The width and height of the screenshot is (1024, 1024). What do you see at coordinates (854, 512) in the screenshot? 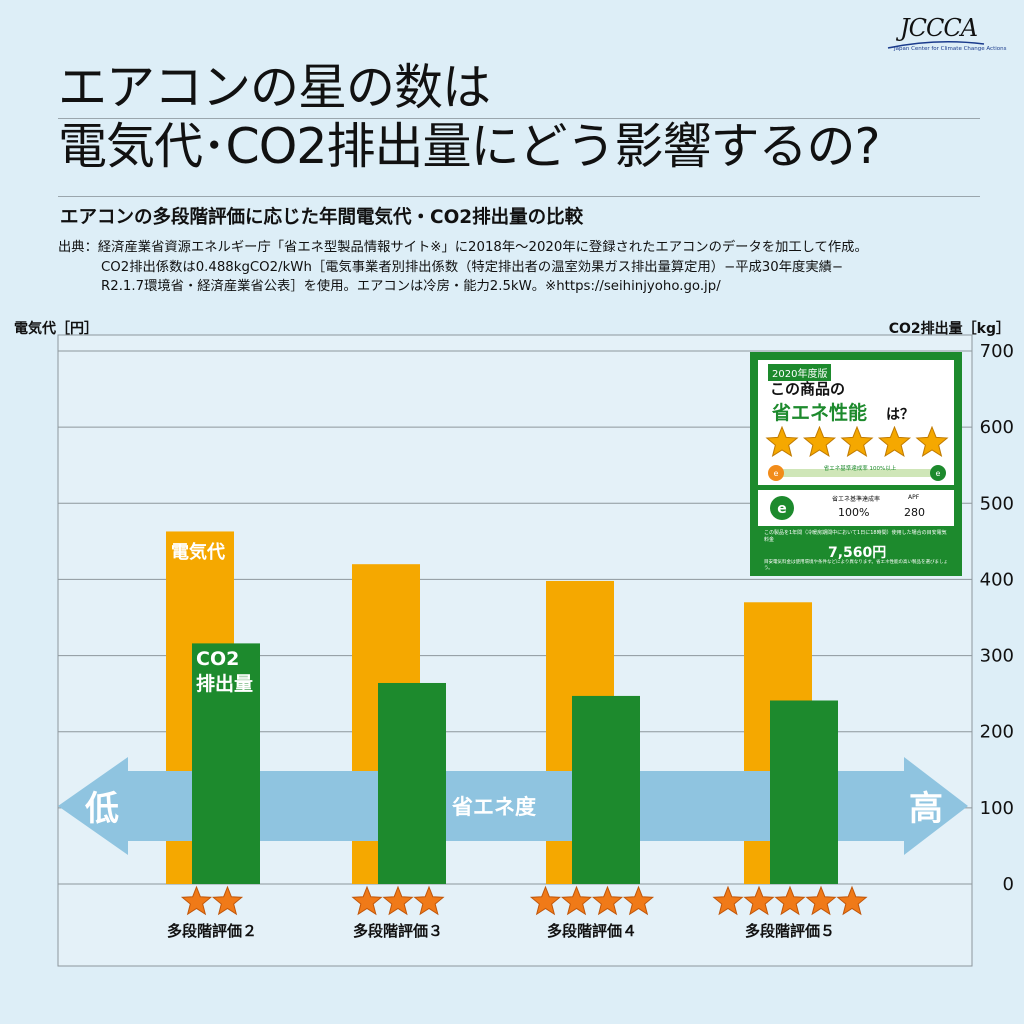
I see `energy-label-rate-value: 100%` at bounding box center [854, 512].